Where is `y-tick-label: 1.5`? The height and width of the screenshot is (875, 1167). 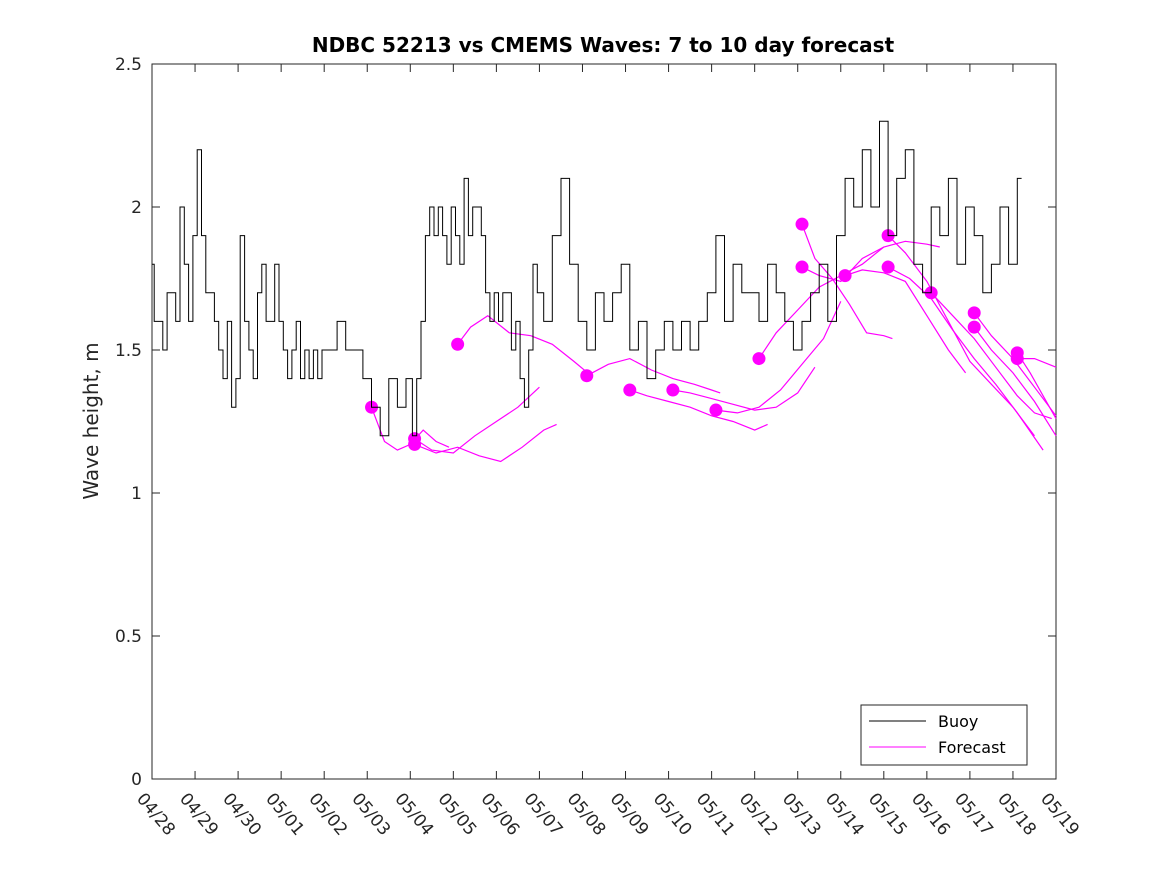 y-tick-label: 1.5 is located at coordinates (128, 351).